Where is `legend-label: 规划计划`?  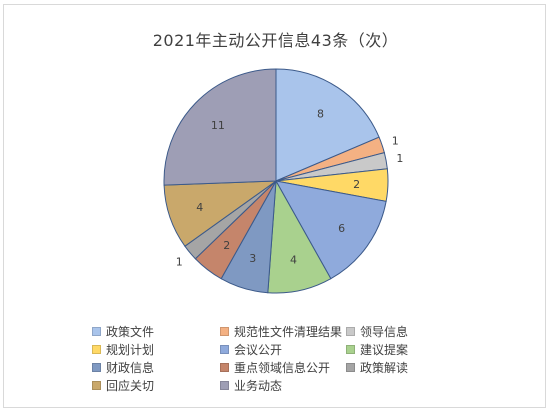
legend-label: 规划计划 is located at coordinates (130, 350).